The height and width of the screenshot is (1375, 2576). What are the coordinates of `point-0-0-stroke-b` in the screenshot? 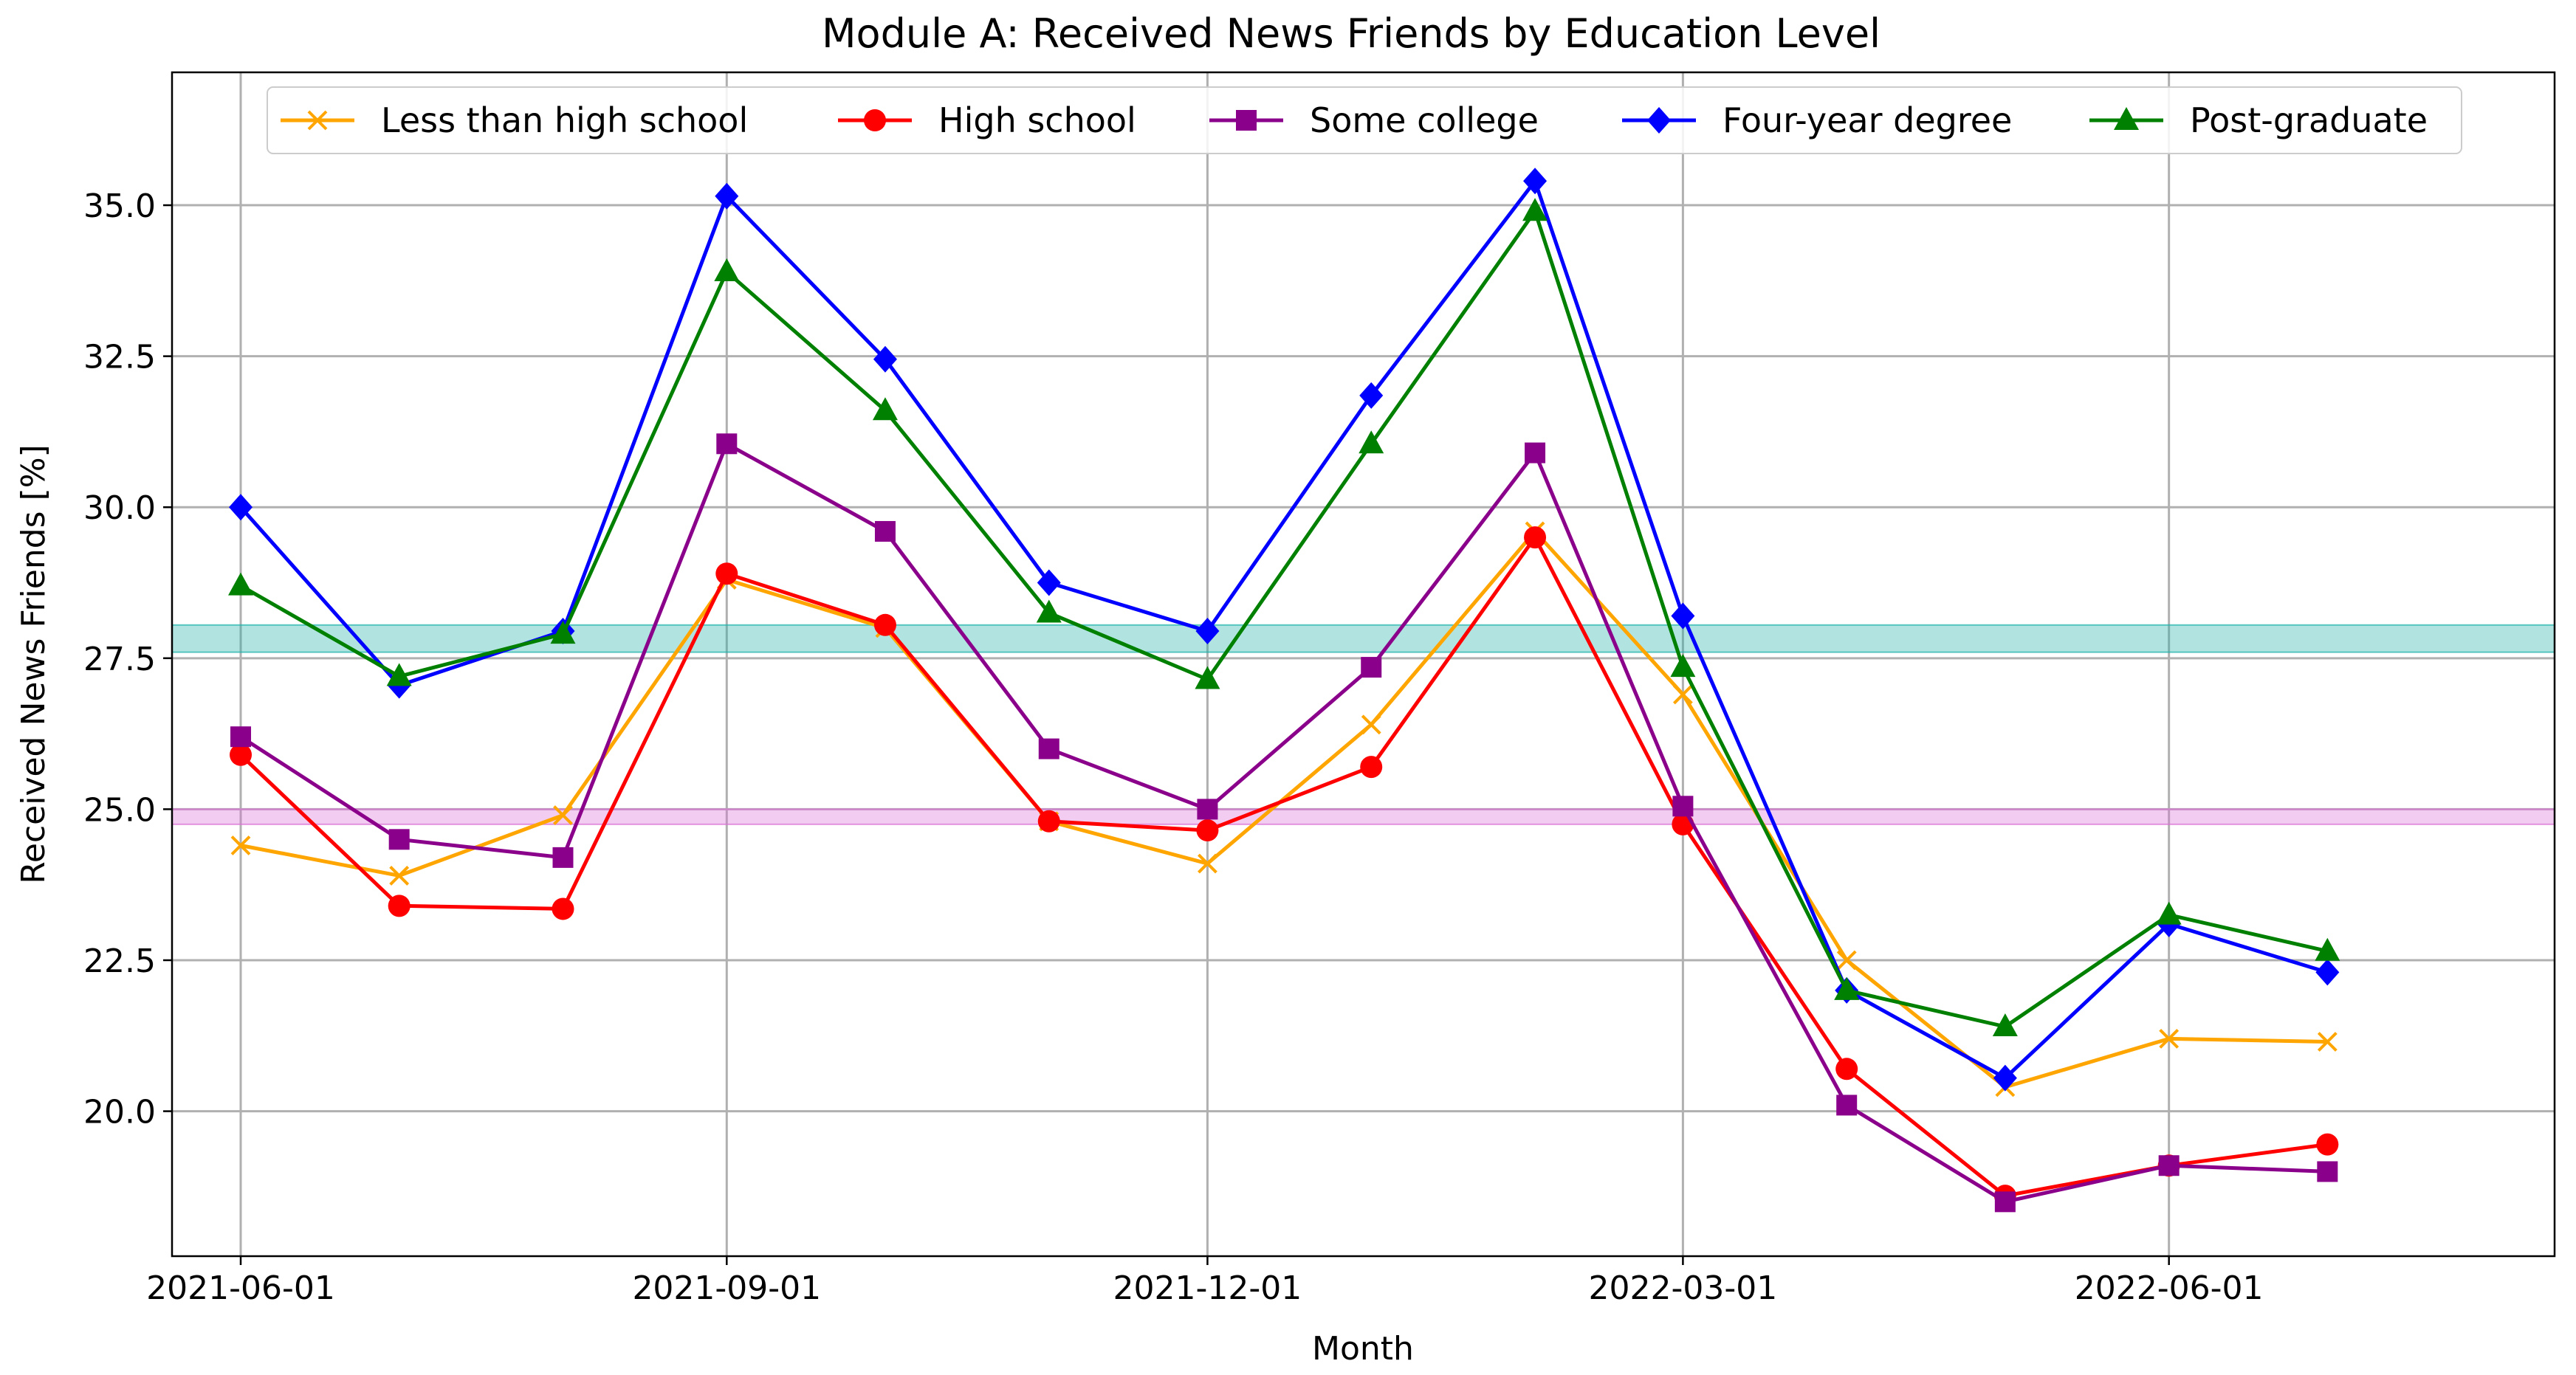 It's located at (240, 845).